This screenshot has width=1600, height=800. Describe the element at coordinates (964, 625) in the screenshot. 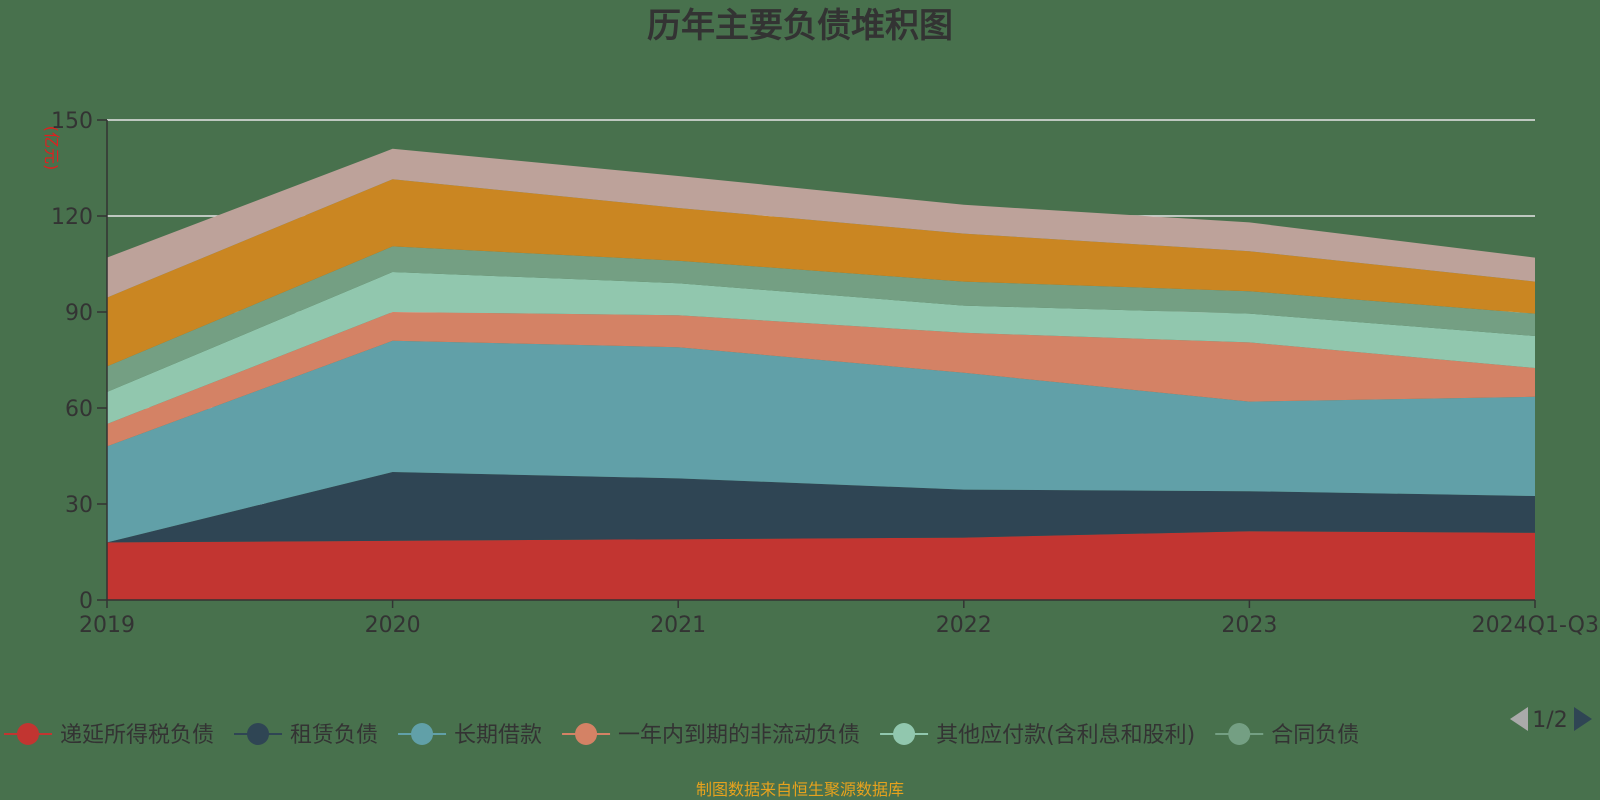

I see `x-tick-label: 2022` at that location.